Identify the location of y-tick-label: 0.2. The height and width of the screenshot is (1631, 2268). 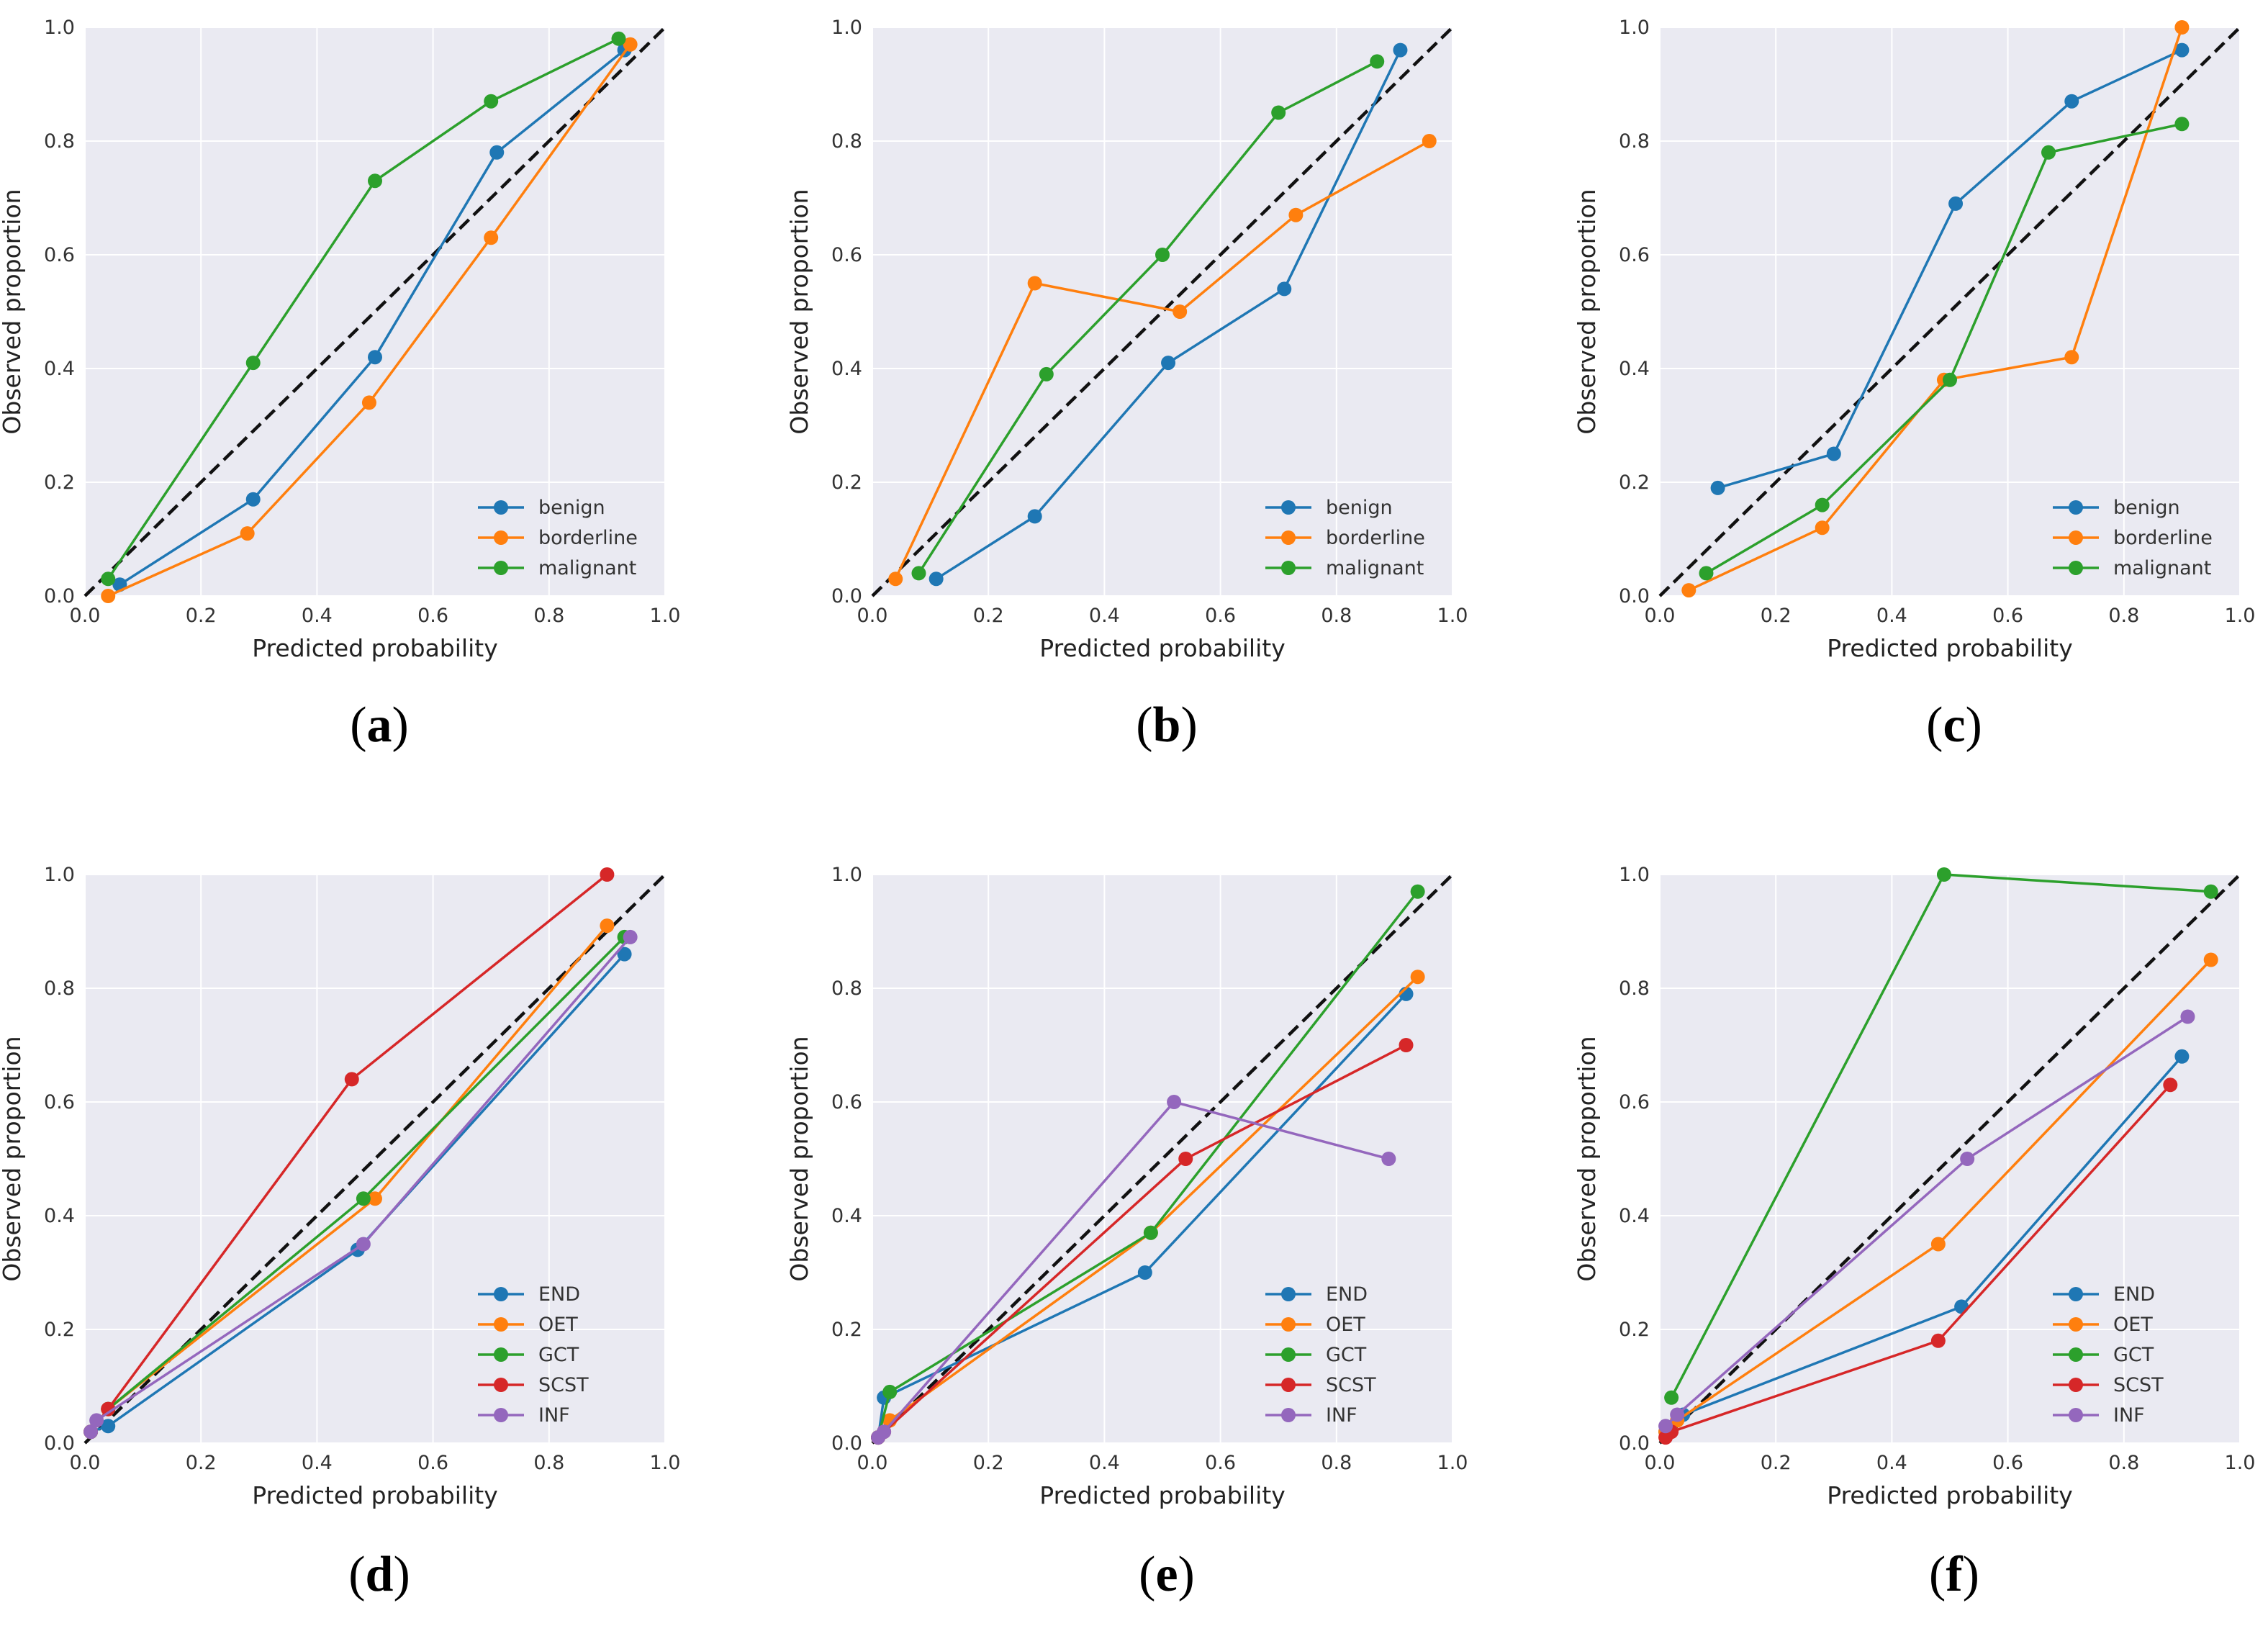
(59, 1330).